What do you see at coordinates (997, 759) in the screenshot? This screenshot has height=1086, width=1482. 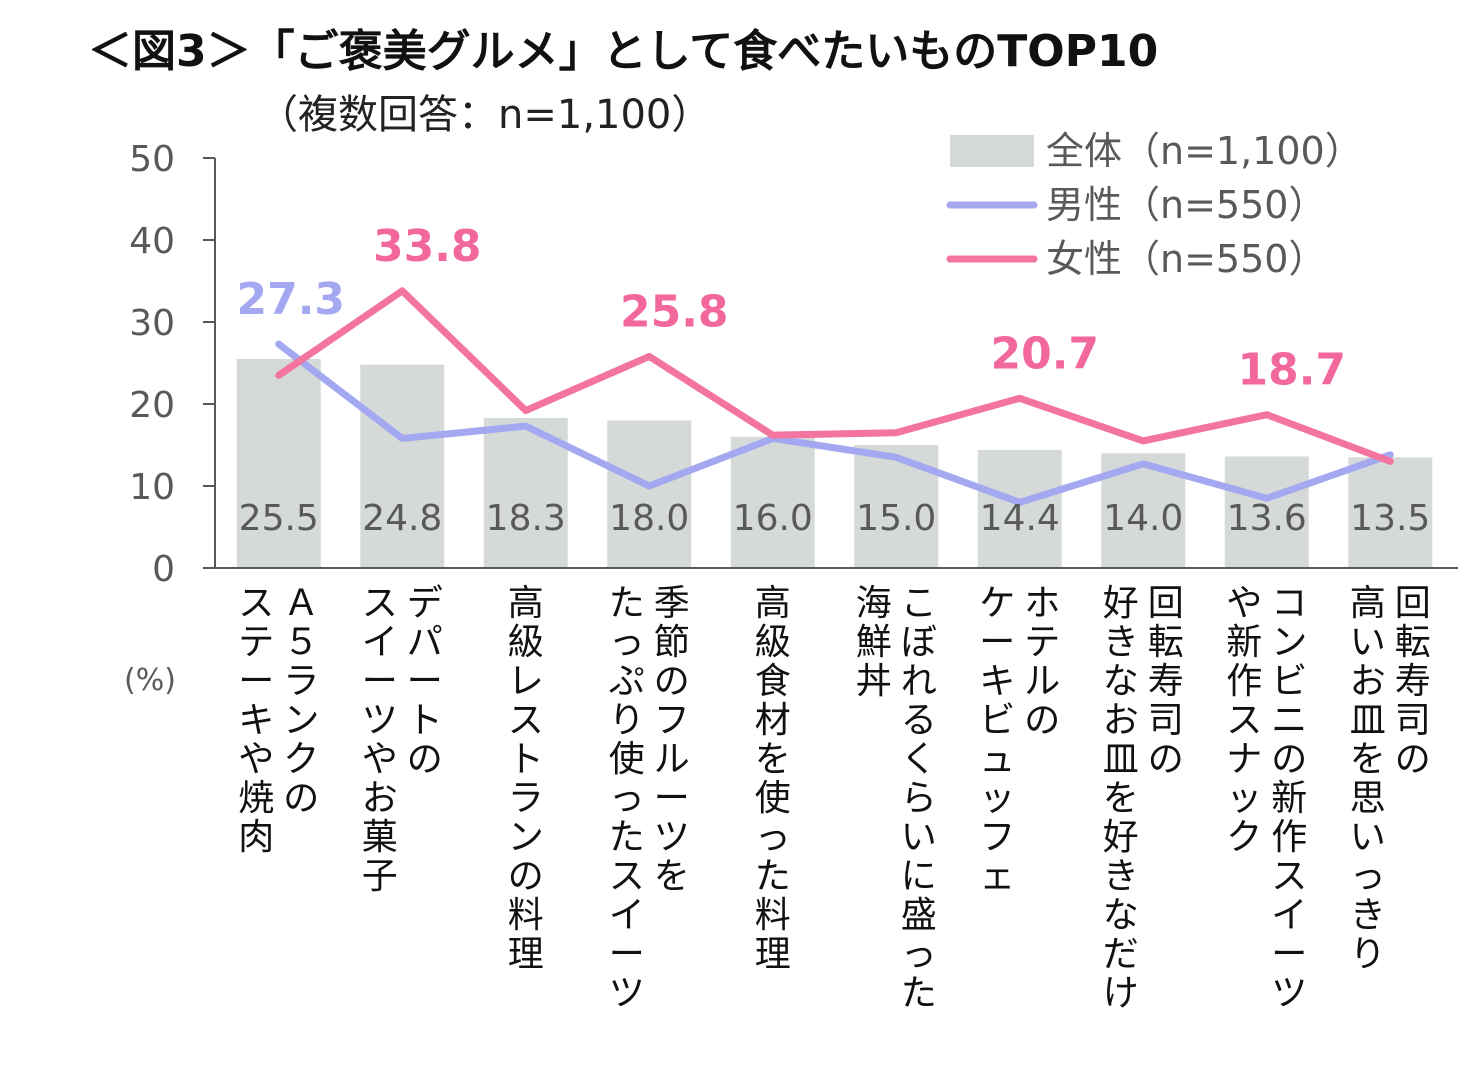 I see `category-char: ュ` at bounding box center [997, 759].